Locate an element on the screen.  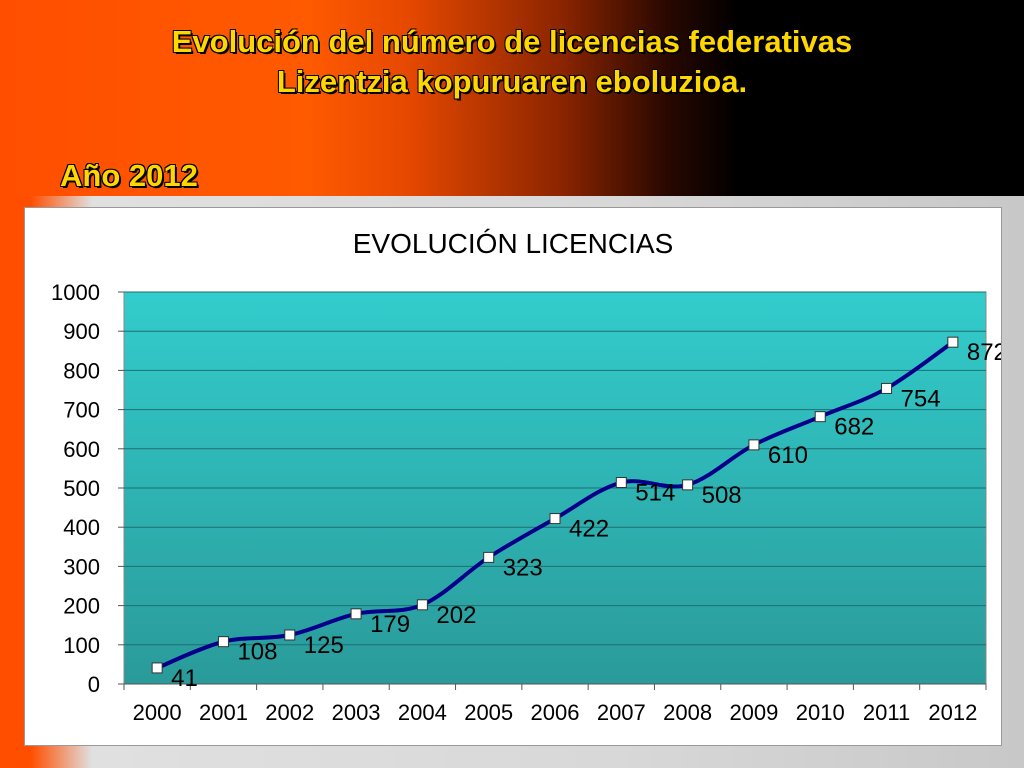
data-label: 323 is located at coordinates (523, 567).